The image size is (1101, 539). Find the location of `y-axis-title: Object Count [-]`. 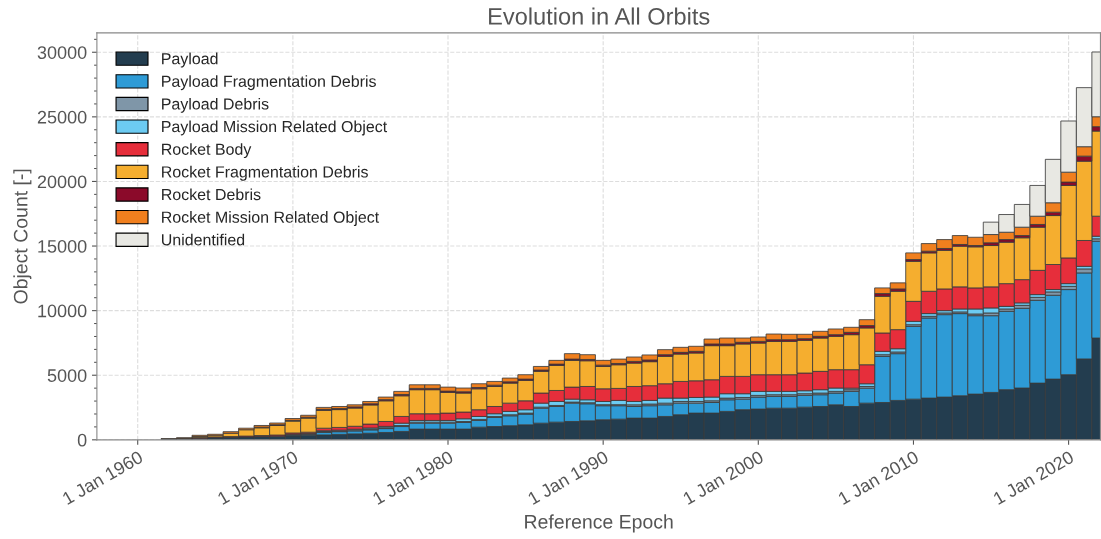

y-axis-title: Object Count [-] is located at coordinates (22, 236).